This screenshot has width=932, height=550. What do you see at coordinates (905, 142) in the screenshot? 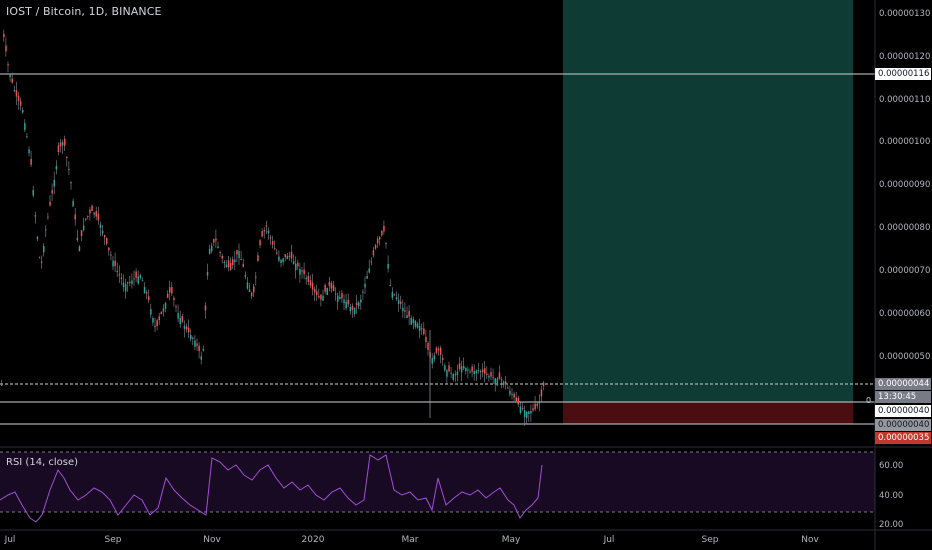
I see `price-axis-label: 0.00000100` at bounding box center [905, 142].